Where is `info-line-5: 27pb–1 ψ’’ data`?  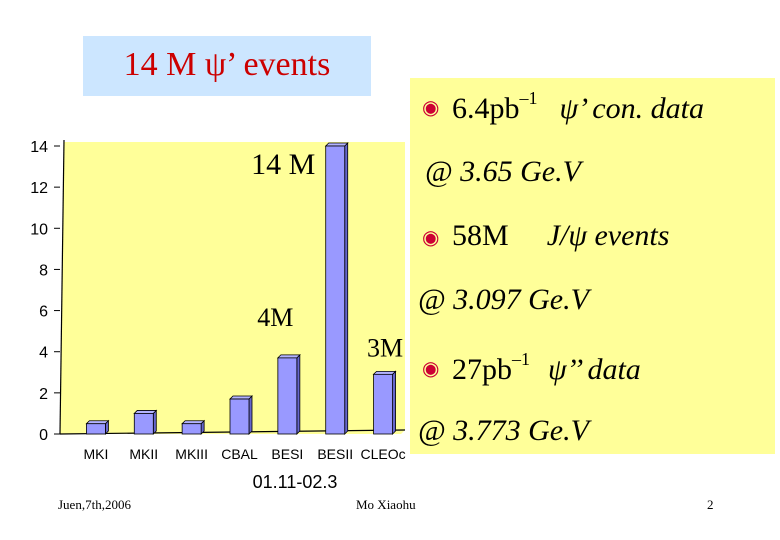
info-line-5: 27pb–1 ψ’’ data is located at coordinates (546, 368).